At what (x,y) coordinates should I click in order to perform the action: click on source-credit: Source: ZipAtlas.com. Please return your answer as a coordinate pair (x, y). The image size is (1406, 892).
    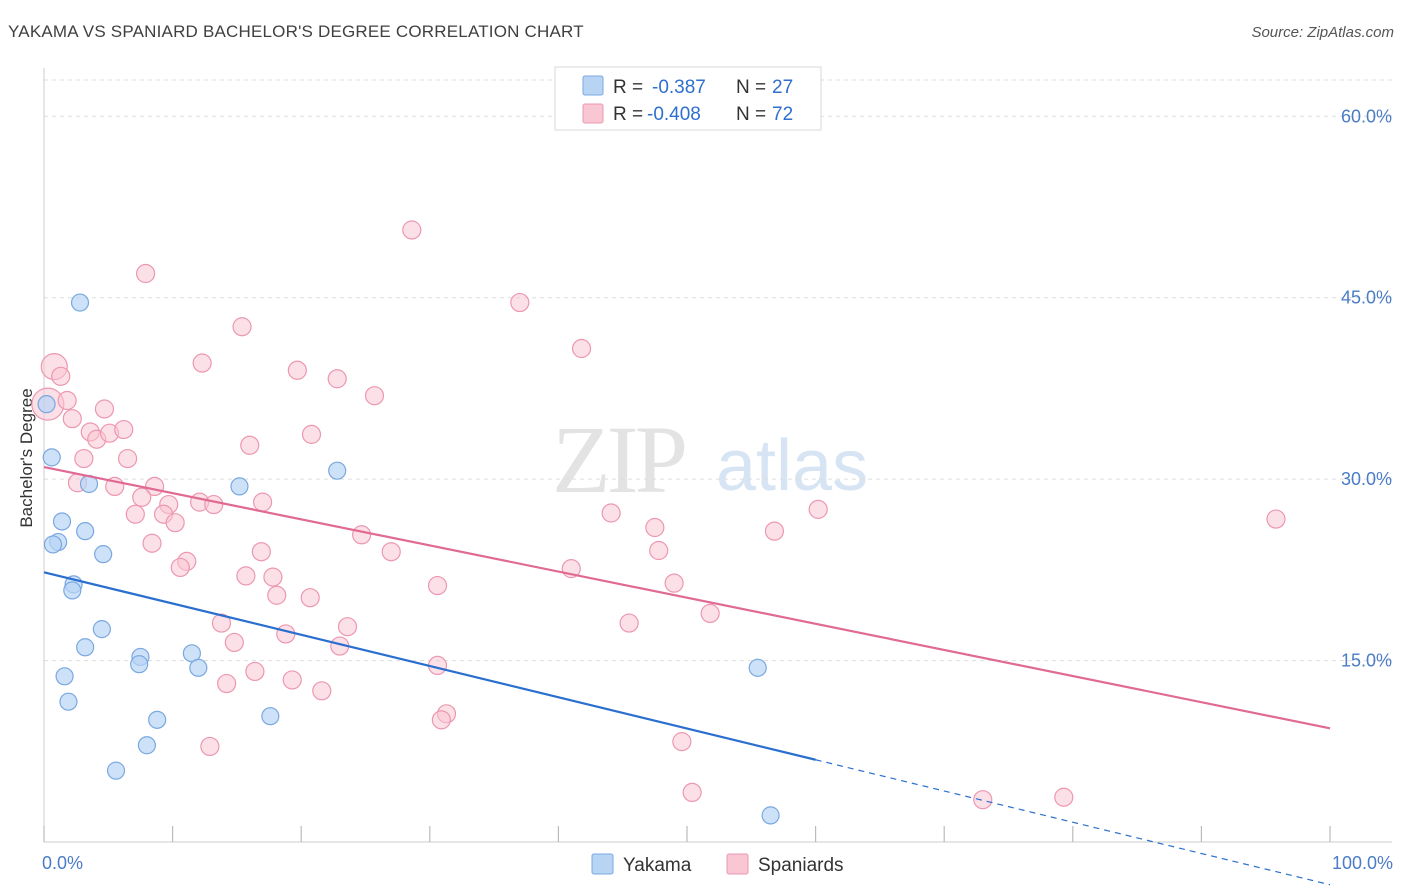
    Looking at the image, I should click on (1322, 32).